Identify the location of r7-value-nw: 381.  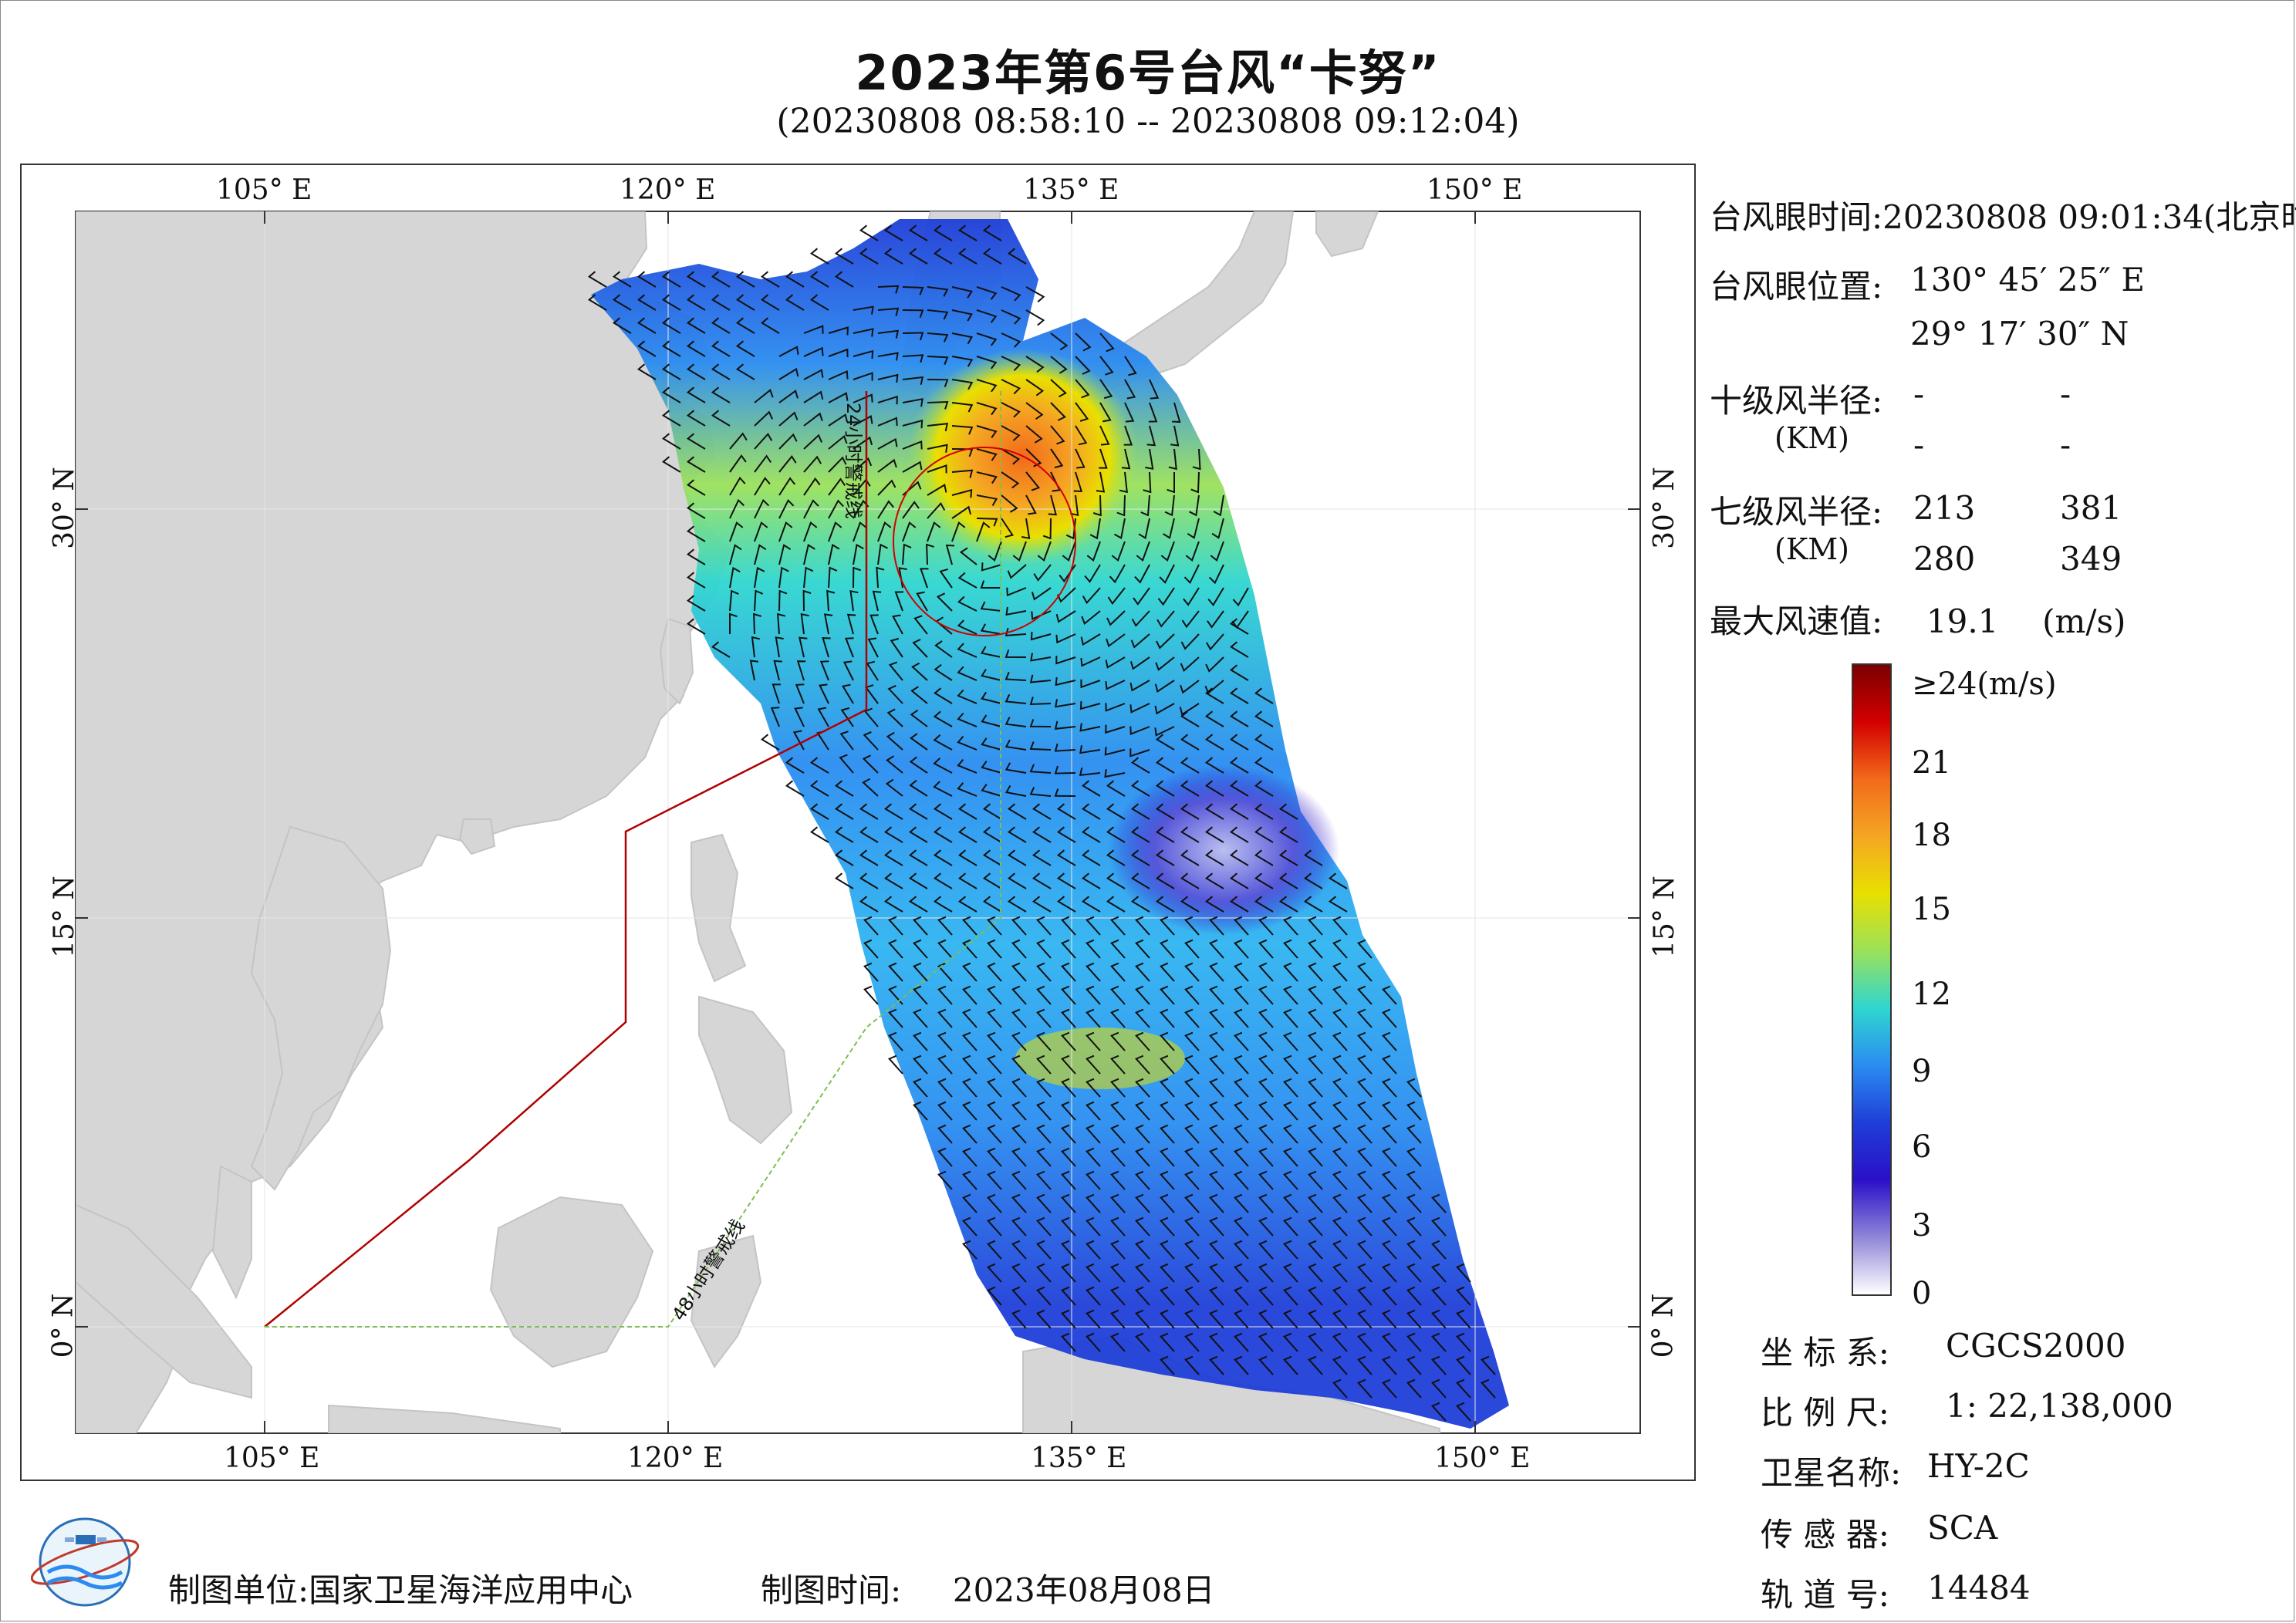
(2091, 508).